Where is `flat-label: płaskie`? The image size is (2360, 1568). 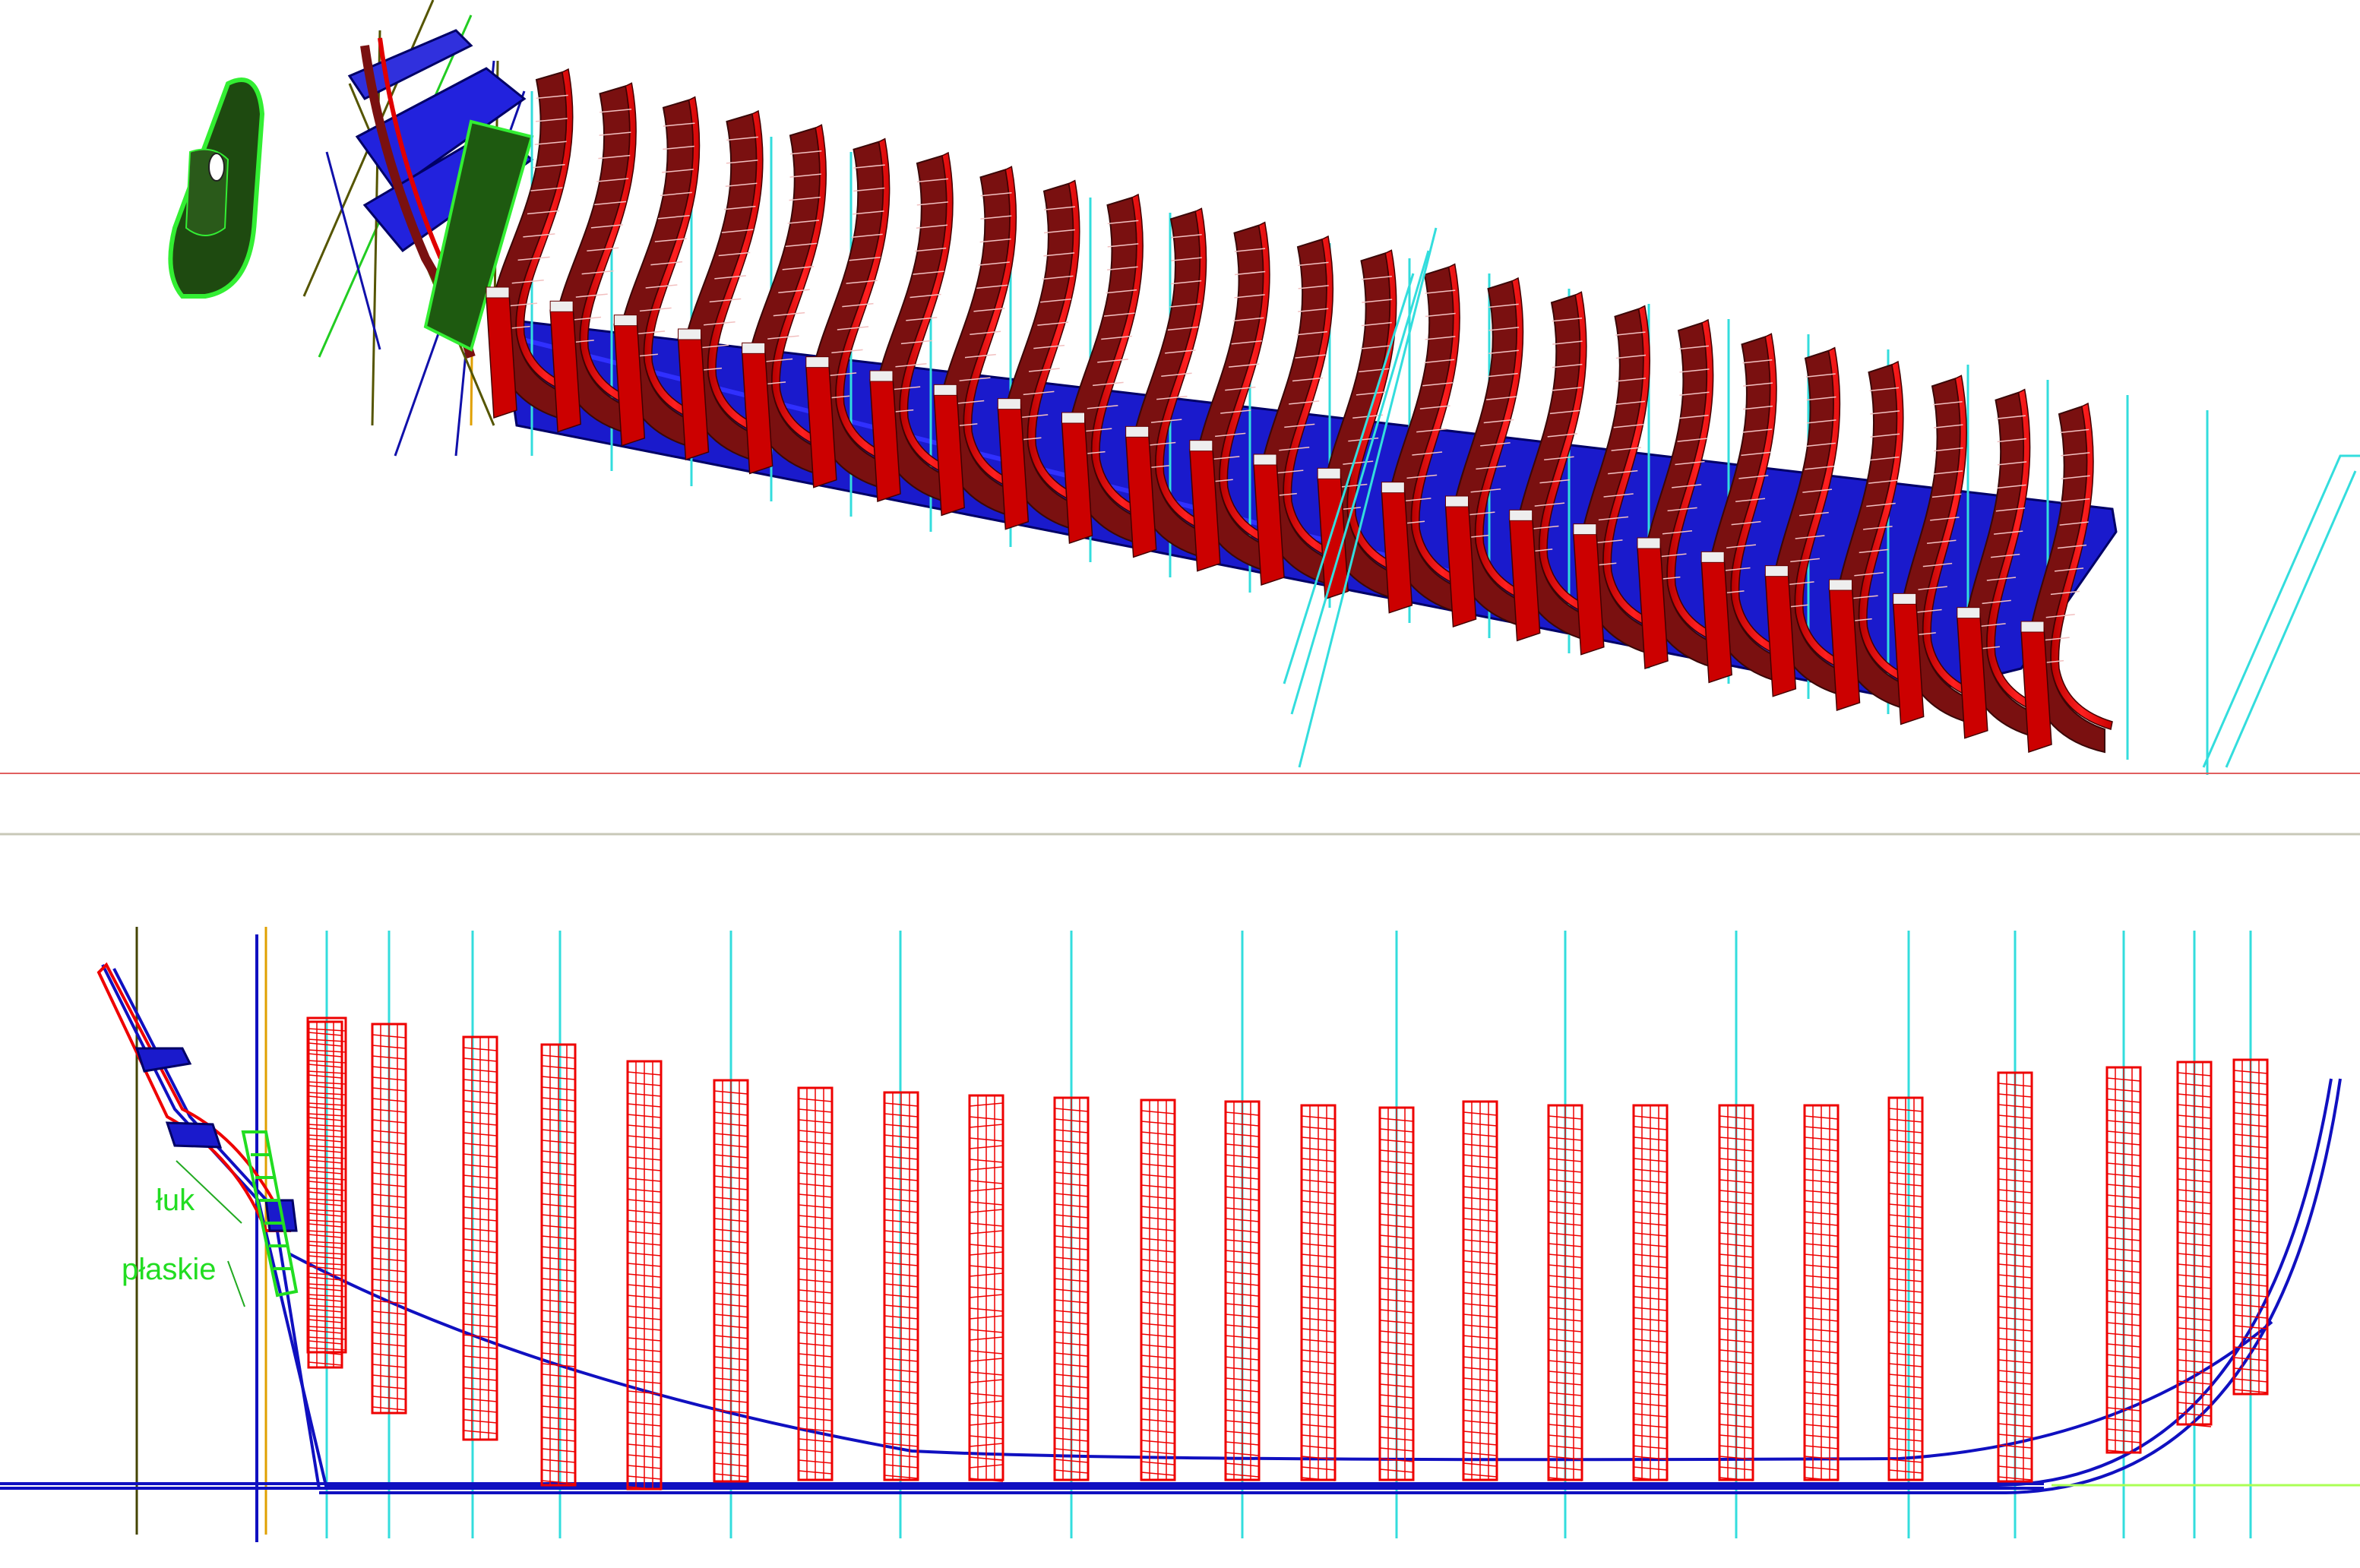 flat-label: płaskie is located at coordinates (169, 1269).